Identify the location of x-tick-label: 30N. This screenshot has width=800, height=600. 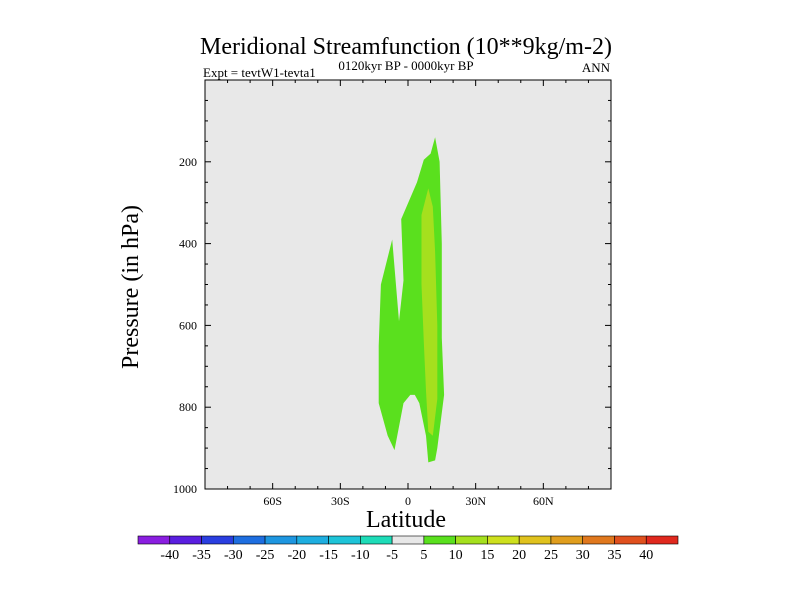
(475, 501).